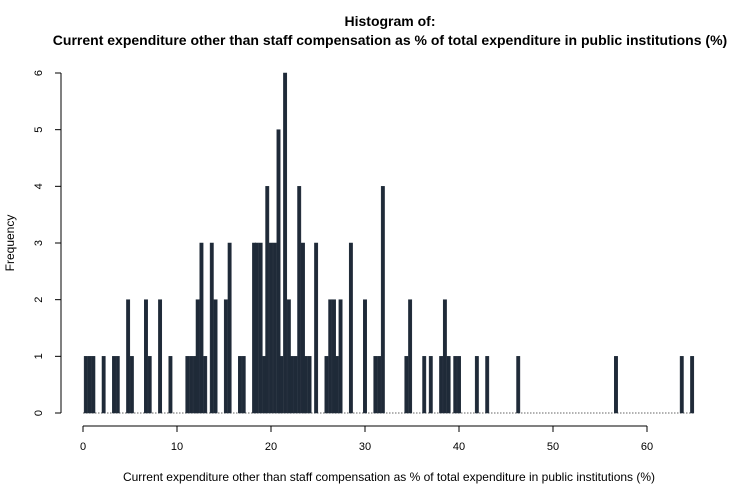 The image size is (750, 500). What do you see at coordinates (39, 130) in the screenshot?
I see `y-tick-label: 5` at bounding box center [39, 130].